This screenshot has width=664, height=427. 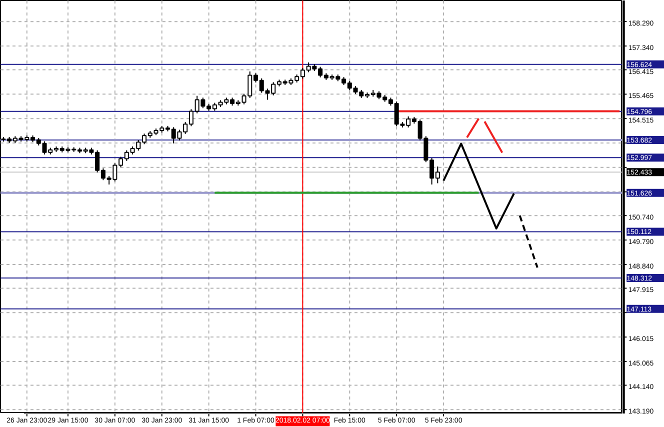 What do you see at coordinates (478, 186) in the screenshot?
I see `line-series` at bounding box center [478, 186].